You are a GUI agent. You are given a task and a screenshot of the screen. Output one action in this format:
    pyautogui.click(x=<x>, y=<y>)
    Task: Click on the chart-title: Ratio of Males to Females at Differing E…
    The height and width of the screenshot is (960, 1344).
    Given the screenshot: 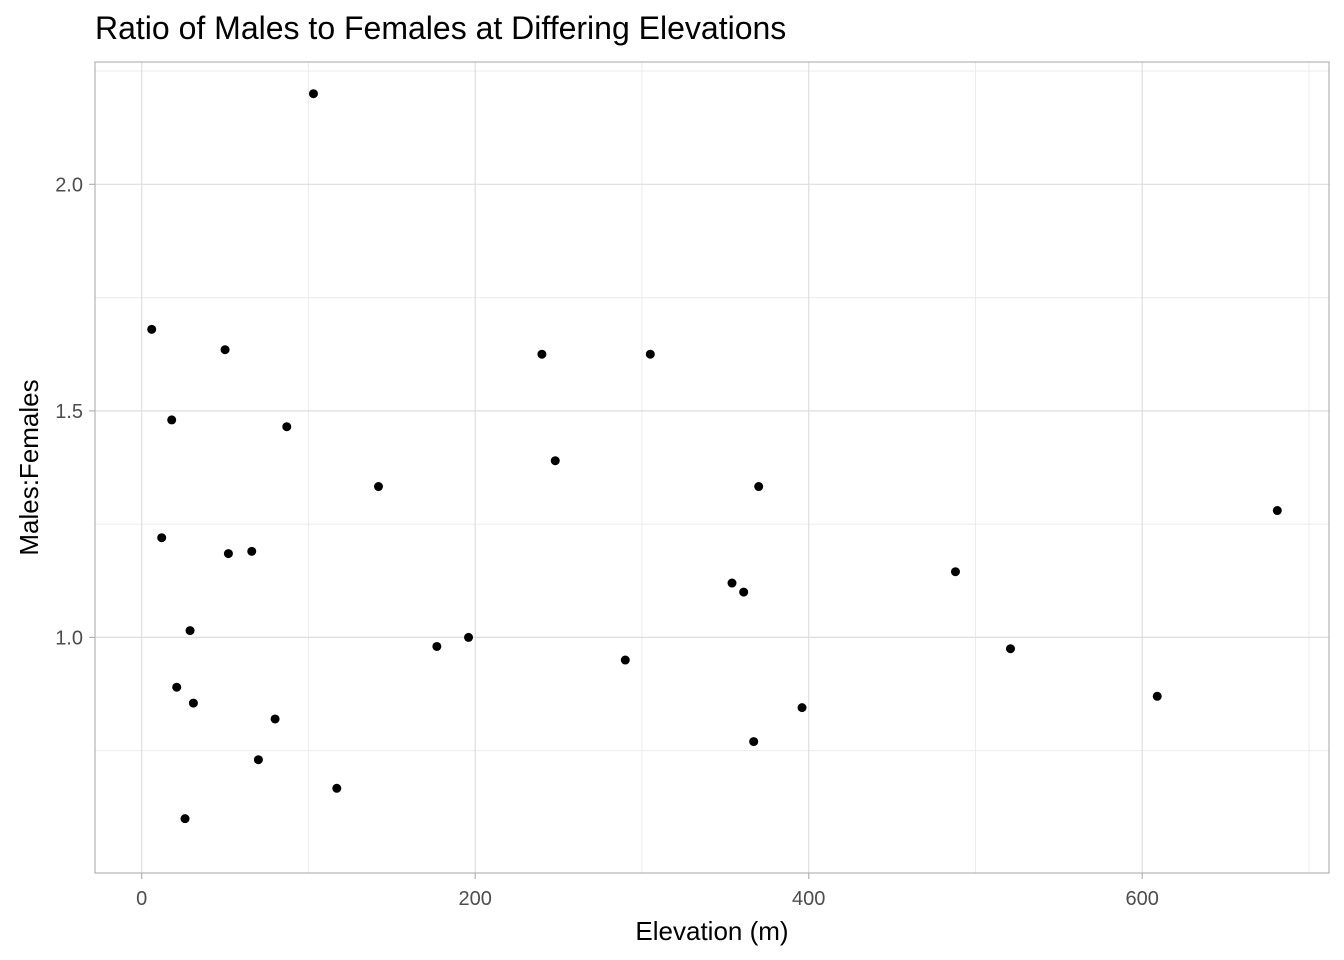 What is the action you would take?
    pyautogui.click(x=441, y=28)
    